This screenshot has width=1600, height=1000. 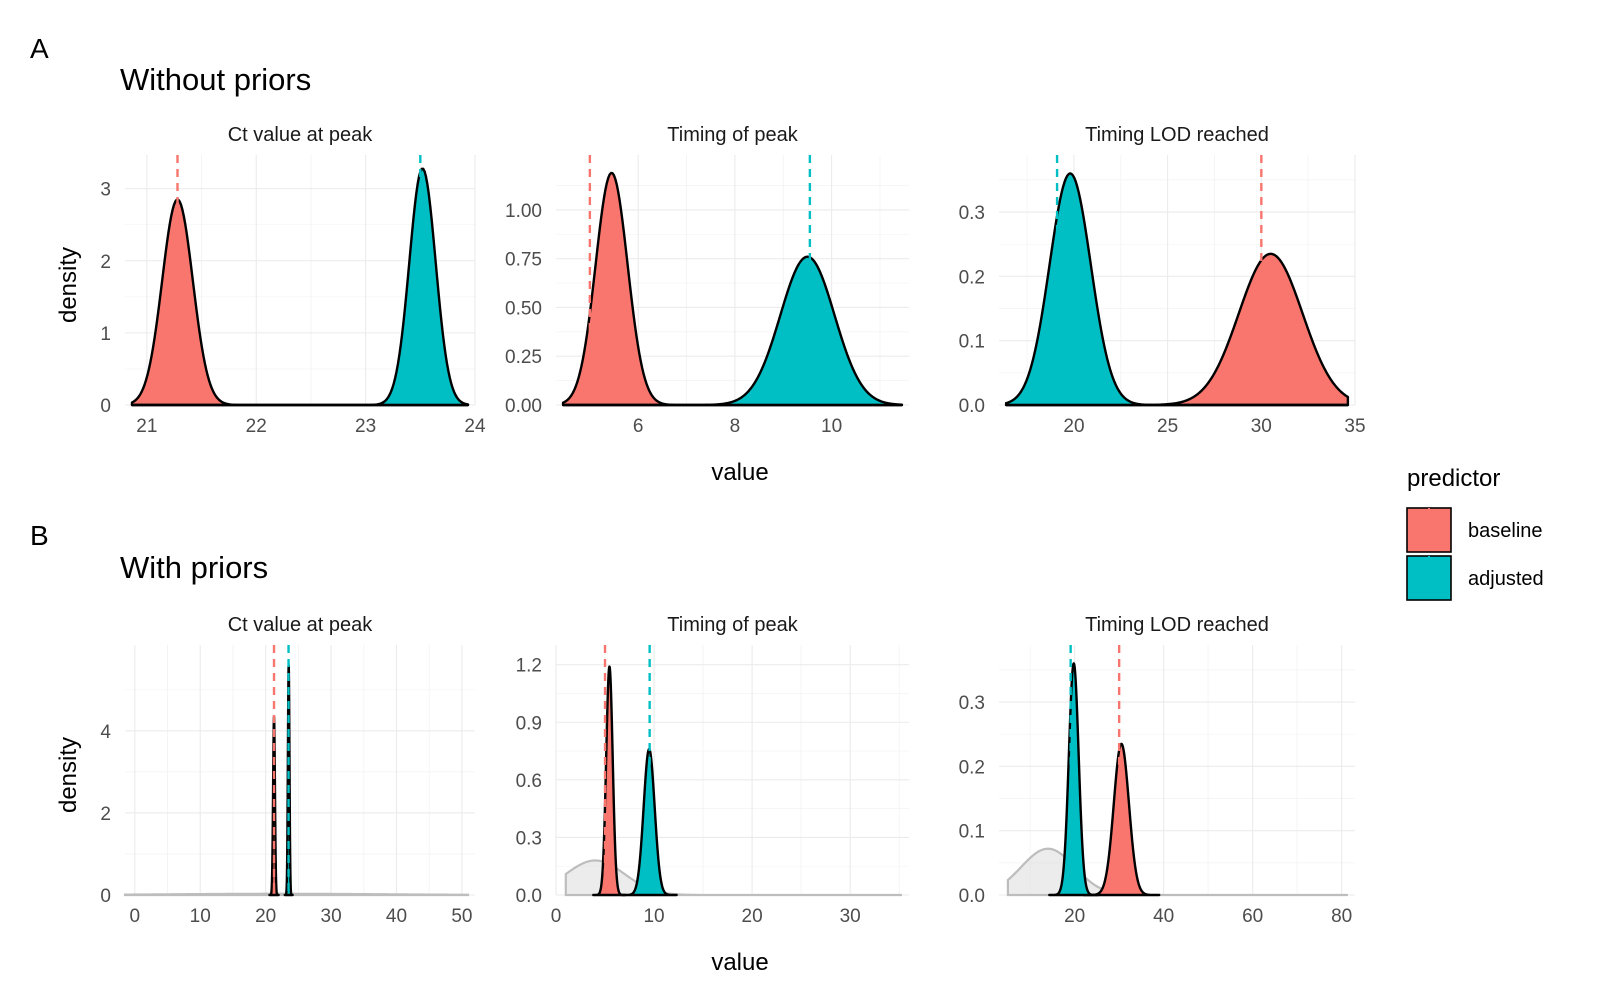 I want to click on x-tick-label: 80, so click(x=1341, y=916).